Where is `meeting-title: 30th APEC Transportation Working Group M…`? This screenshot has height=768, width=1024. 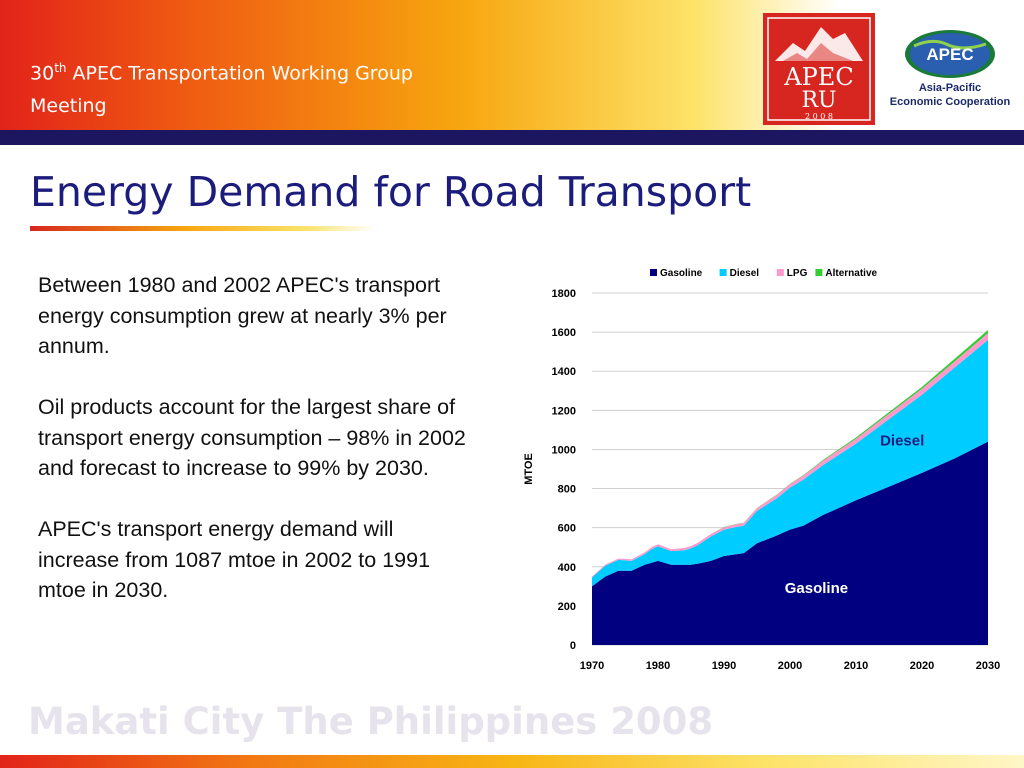
meeting-title: 30th APEC Transportation Working Group M… is located at coordinates (221, 87).